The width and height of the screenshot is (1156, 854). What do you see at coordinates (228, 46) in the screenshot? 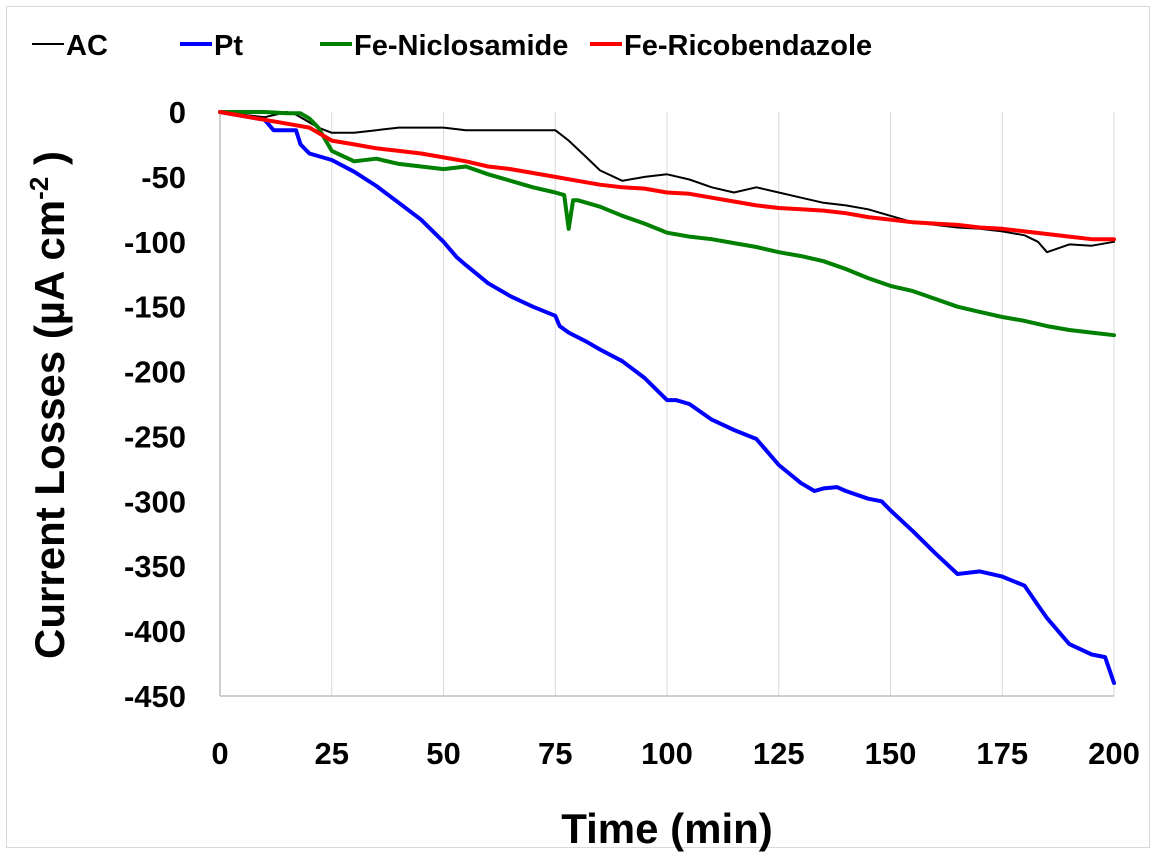
I see `legend-label: Pt` at bounding box center [228, 46].